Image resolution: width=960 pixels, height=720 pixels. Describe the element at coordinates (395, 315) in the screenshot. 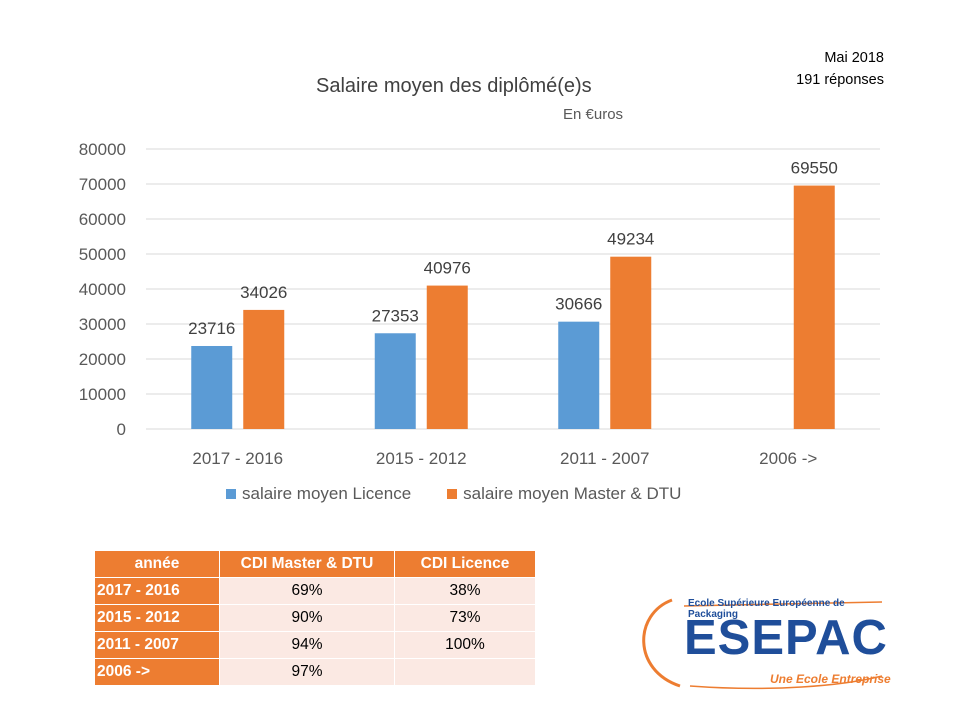

I see `data-label: 27353` at that location.